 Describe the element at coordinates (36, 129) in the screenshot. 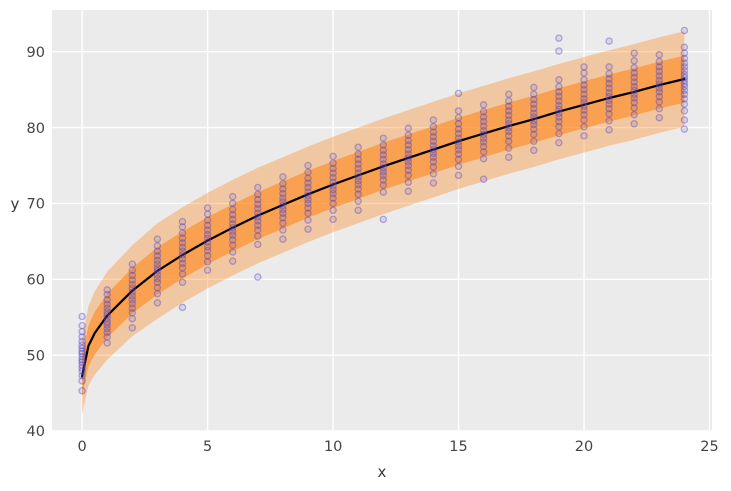

I see `y-tick-label: 80` at that location.